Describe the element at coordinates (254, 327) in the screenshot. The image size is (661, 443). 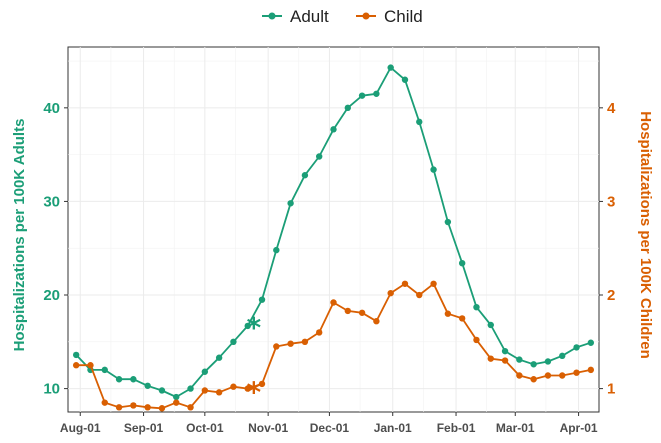
I see `annotation-asterisk-adult: *` at that location.